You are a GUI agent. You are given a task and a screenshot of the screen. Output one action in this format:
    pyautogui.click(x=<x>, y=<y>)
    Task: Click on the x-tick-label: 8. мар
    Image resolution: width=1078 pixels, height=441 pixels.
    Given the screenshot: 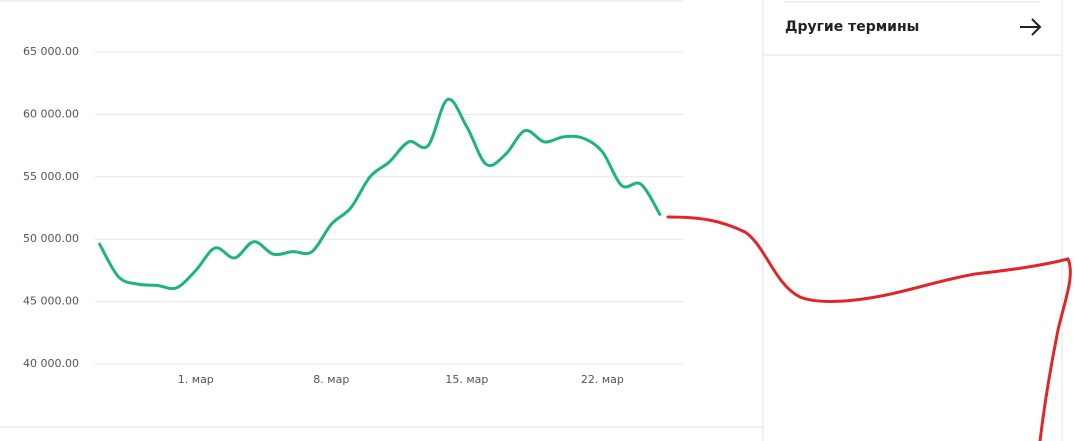 What is the action you would take?
    pyautogui.click(x=331, y=379)
    